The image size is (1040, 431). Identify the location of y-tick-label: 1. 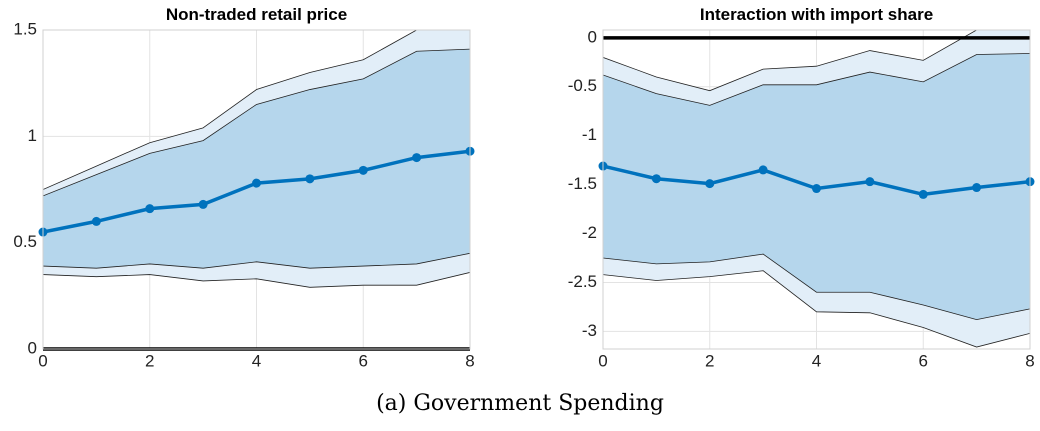
(32, 135).